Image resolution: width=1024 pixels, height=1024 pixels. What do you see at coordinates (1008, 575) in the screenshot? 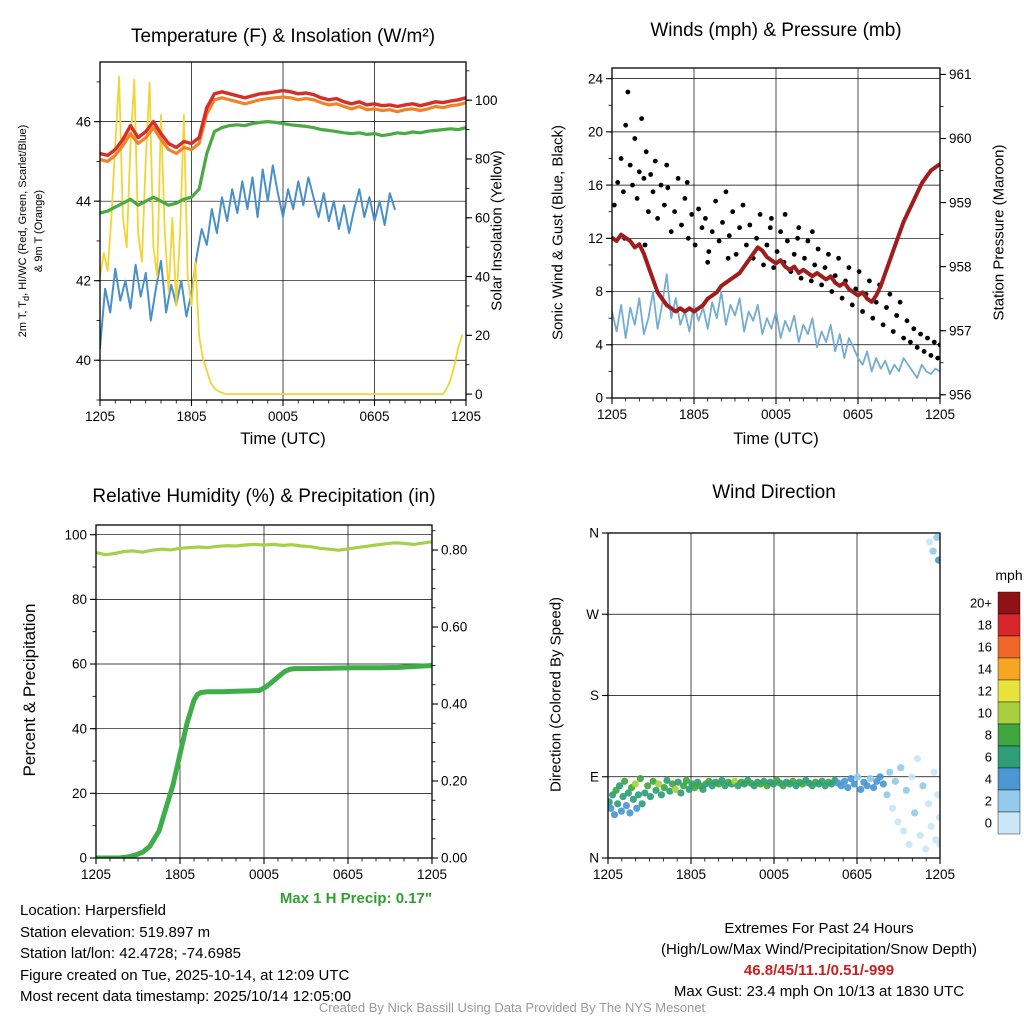
I see `svg-text: mph` at bounding box center [1008, 575].